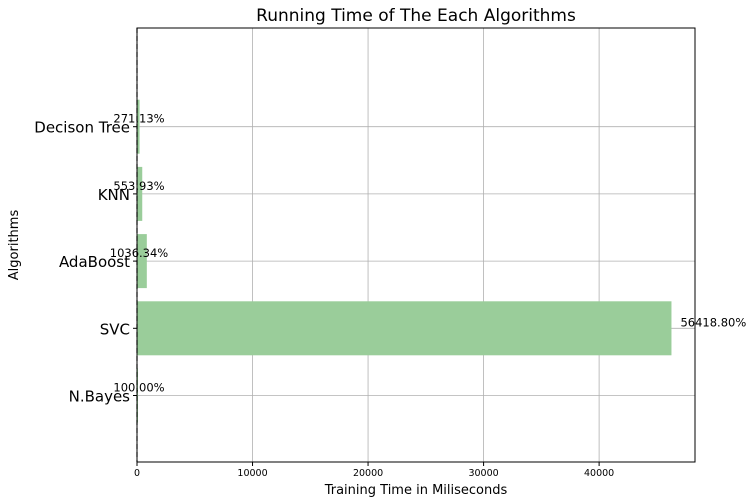 The height and width of the screenshot is (504, 752). I want to click on y-category-label: N.Bayes, so click(100, 397).